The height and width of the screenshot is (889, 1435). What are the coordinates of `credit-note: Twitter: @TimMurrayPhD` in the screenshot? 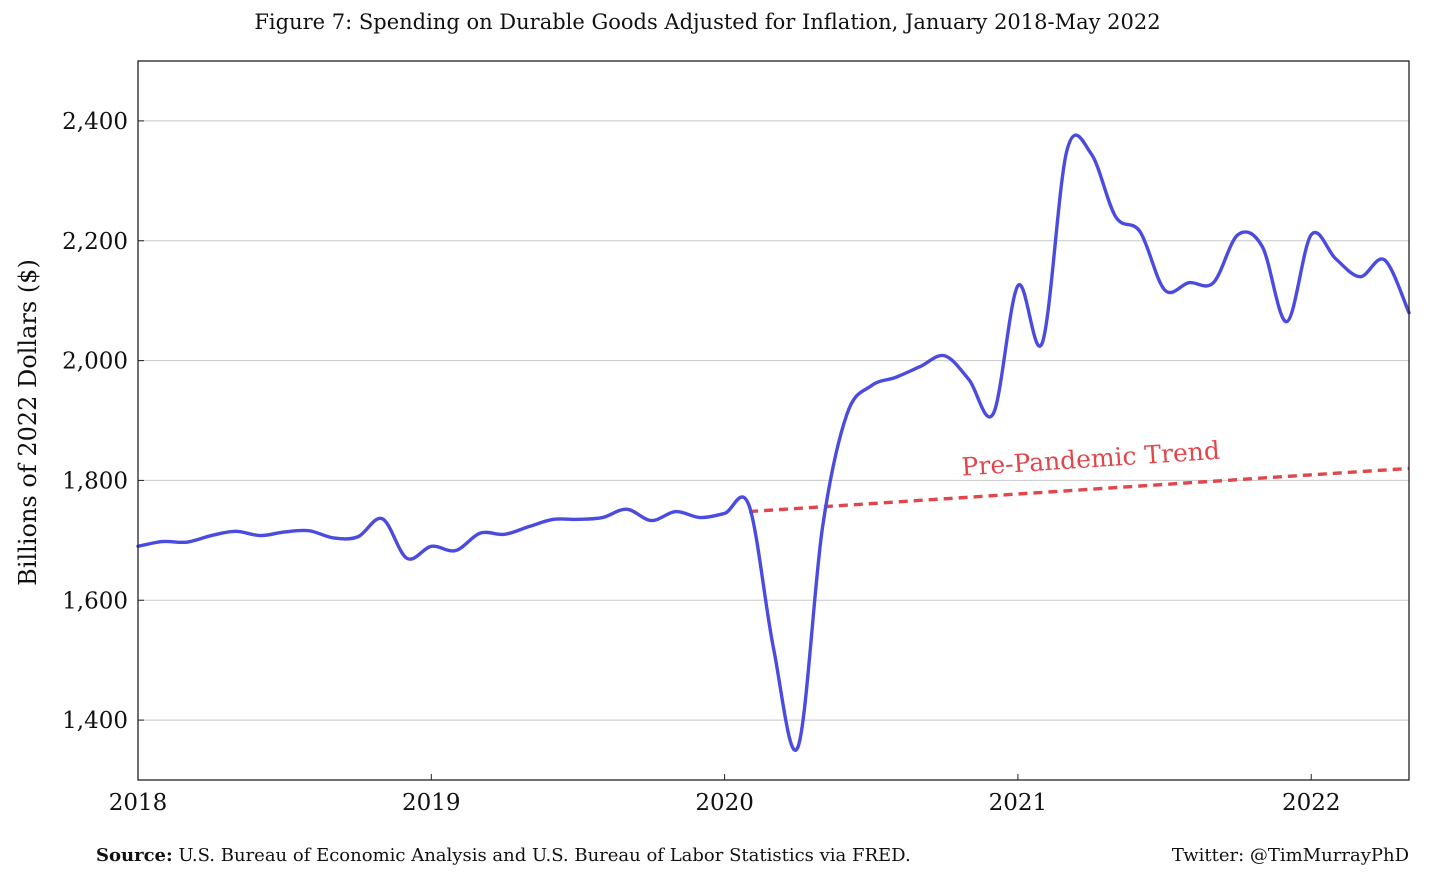 It's located at (1290, 855).